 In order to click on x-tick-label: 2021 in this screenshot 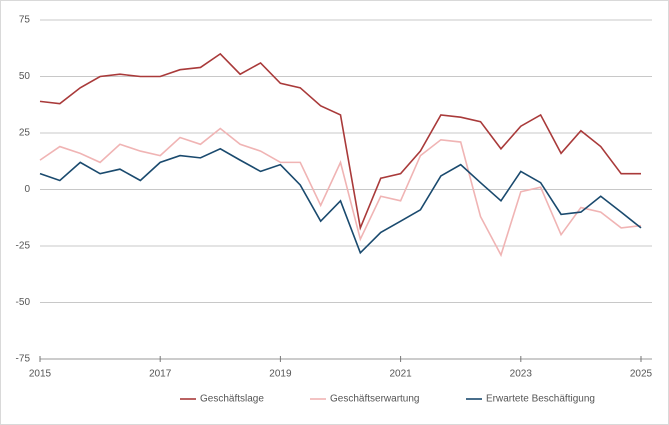, I will do `click(400, 374)`.